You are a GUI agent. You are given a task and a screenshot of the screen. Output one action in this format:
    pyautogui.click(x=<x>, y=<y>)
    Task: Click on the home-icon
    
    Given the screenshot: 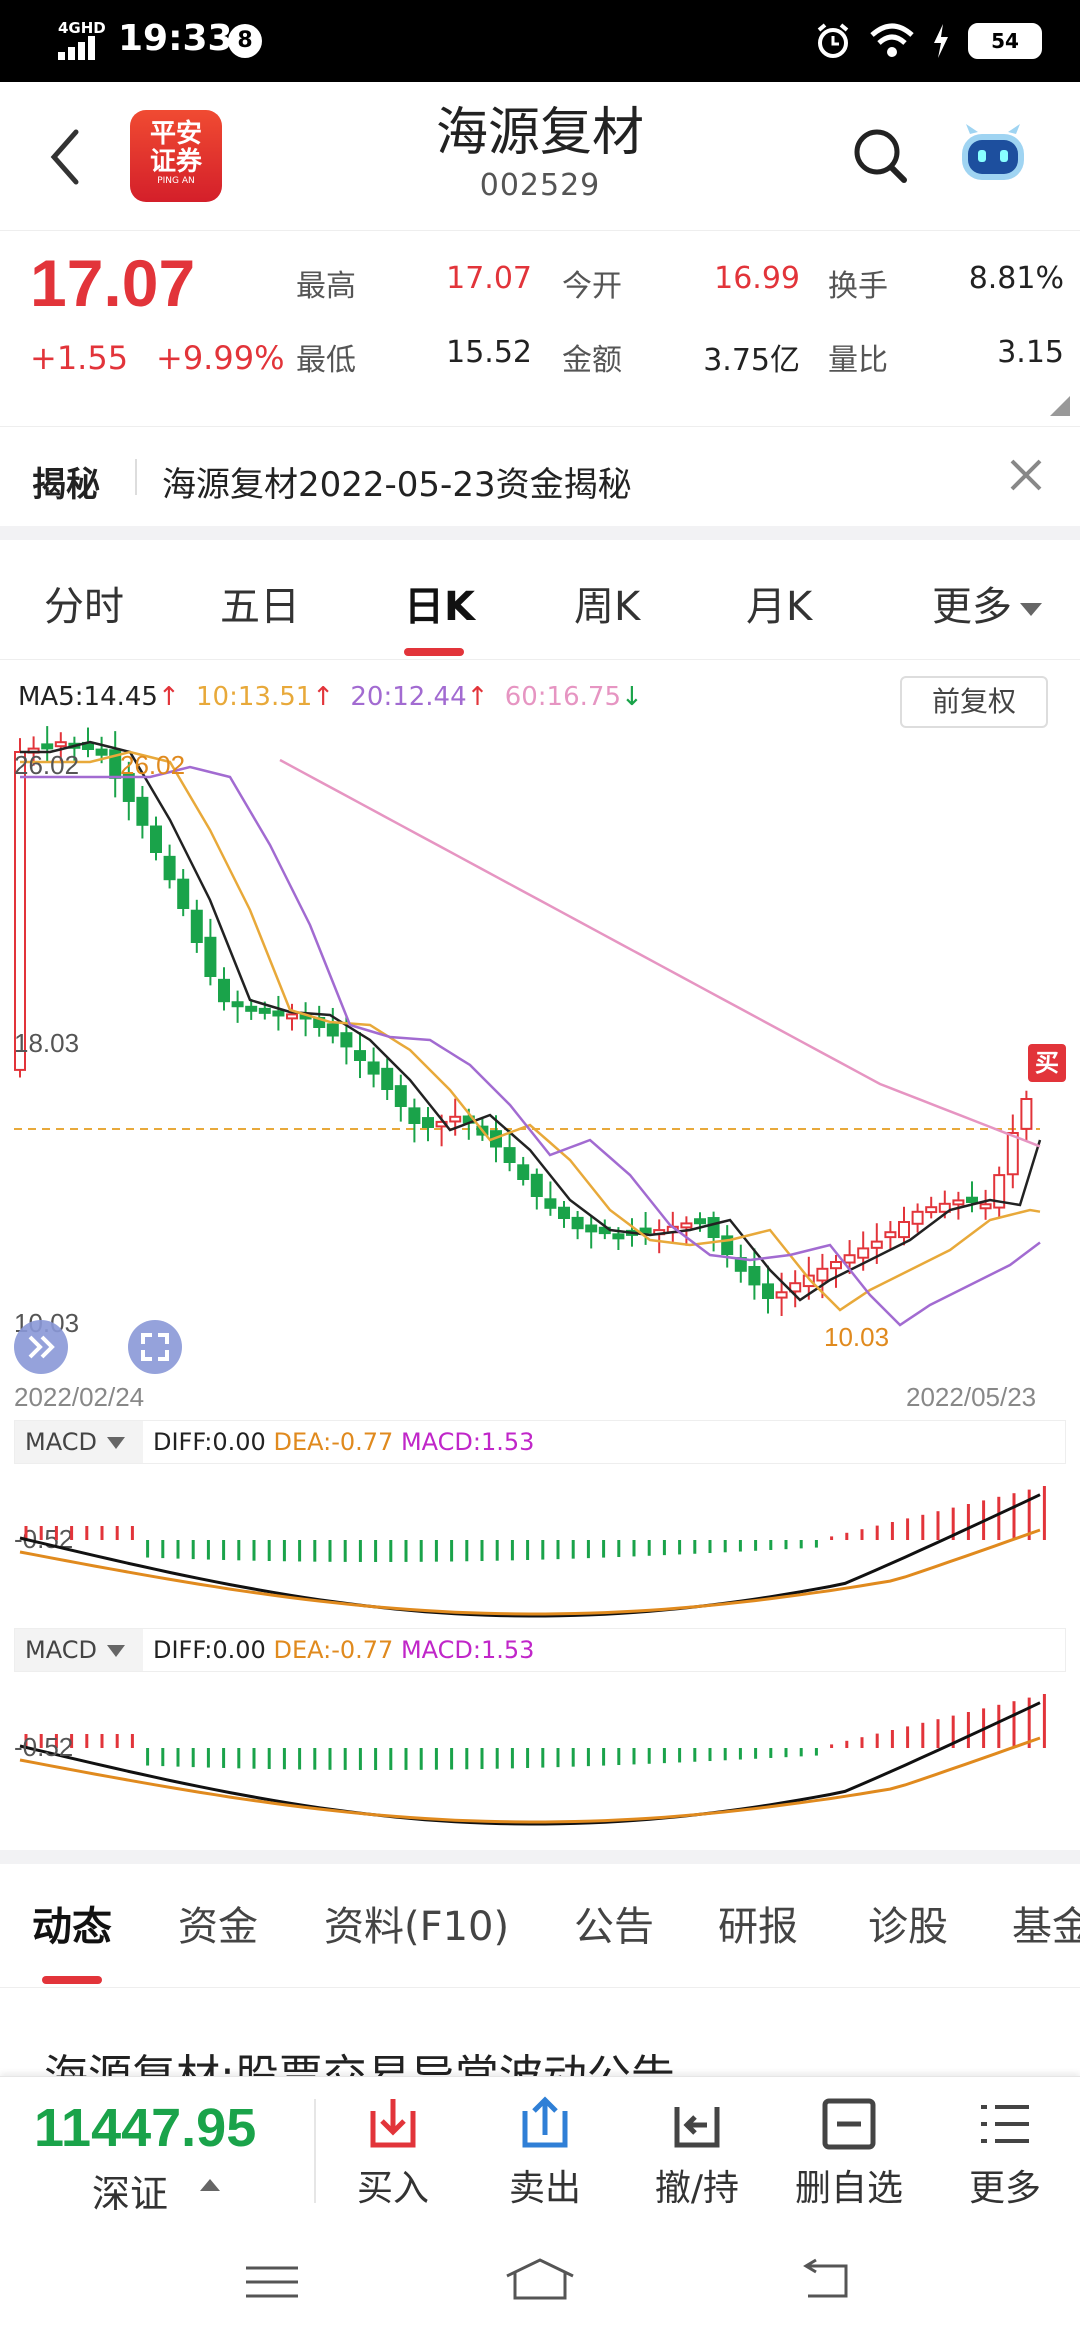 What is the action you would take?
    pyautogui.click(x=540, y=2279)
    